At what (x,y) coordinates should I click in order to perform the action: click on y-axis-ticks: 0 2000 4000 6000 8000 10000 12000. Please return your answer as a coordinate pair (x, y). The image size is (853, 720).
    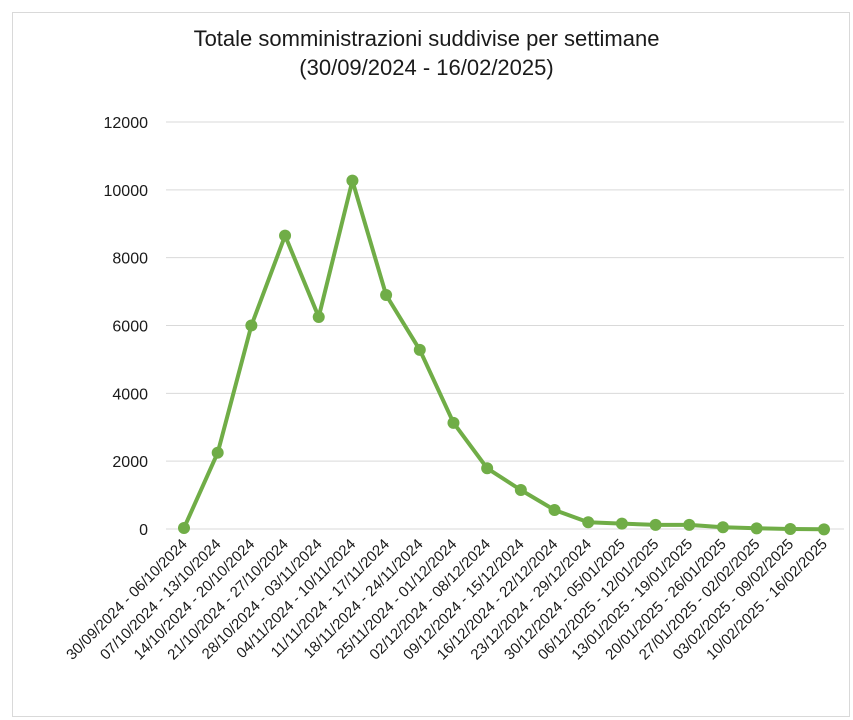
    Looking at the image, I should click on (126, 327).